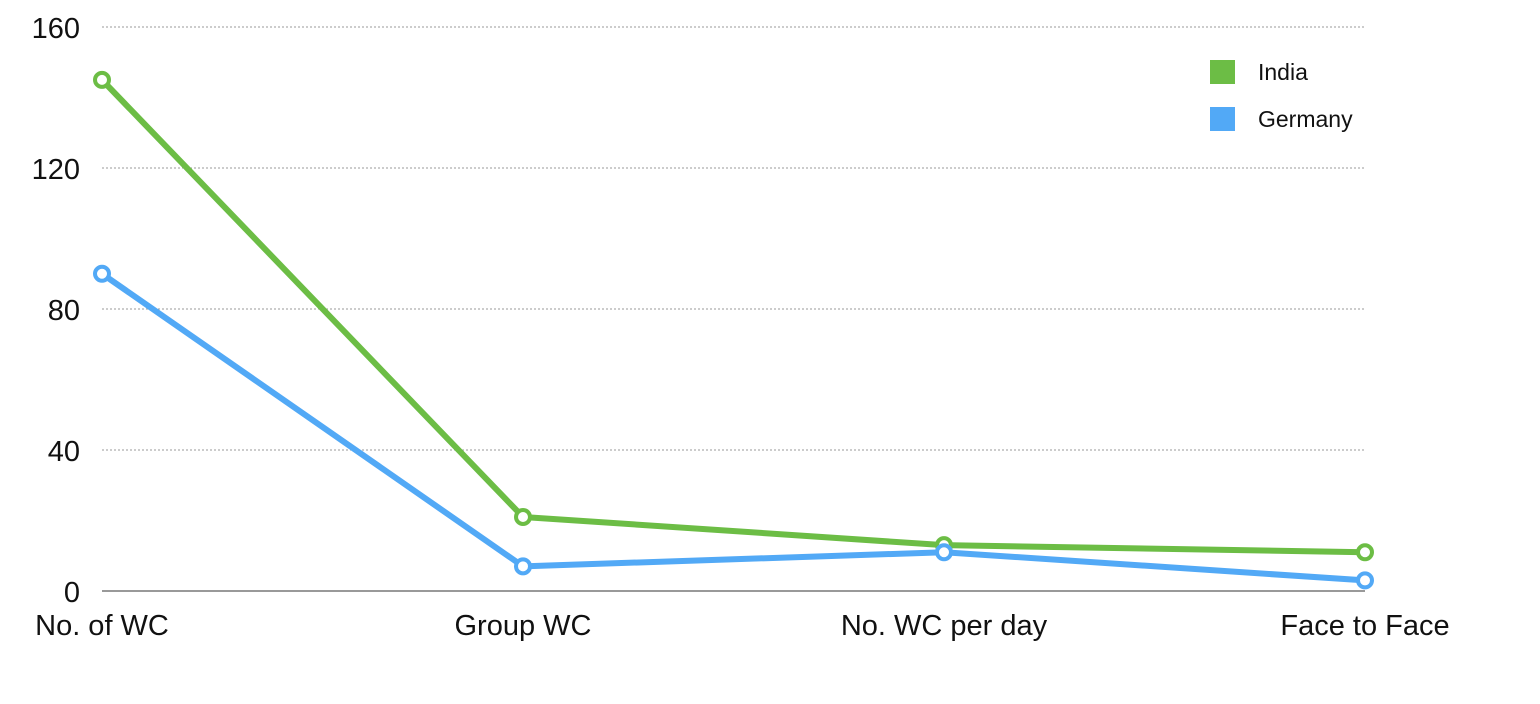 This screenshot has width=1540, height=704. What do you see at coordinates (64, 311) in the screenshot?
I see `y-tick-label: 80` at bounding box center [64, 311].